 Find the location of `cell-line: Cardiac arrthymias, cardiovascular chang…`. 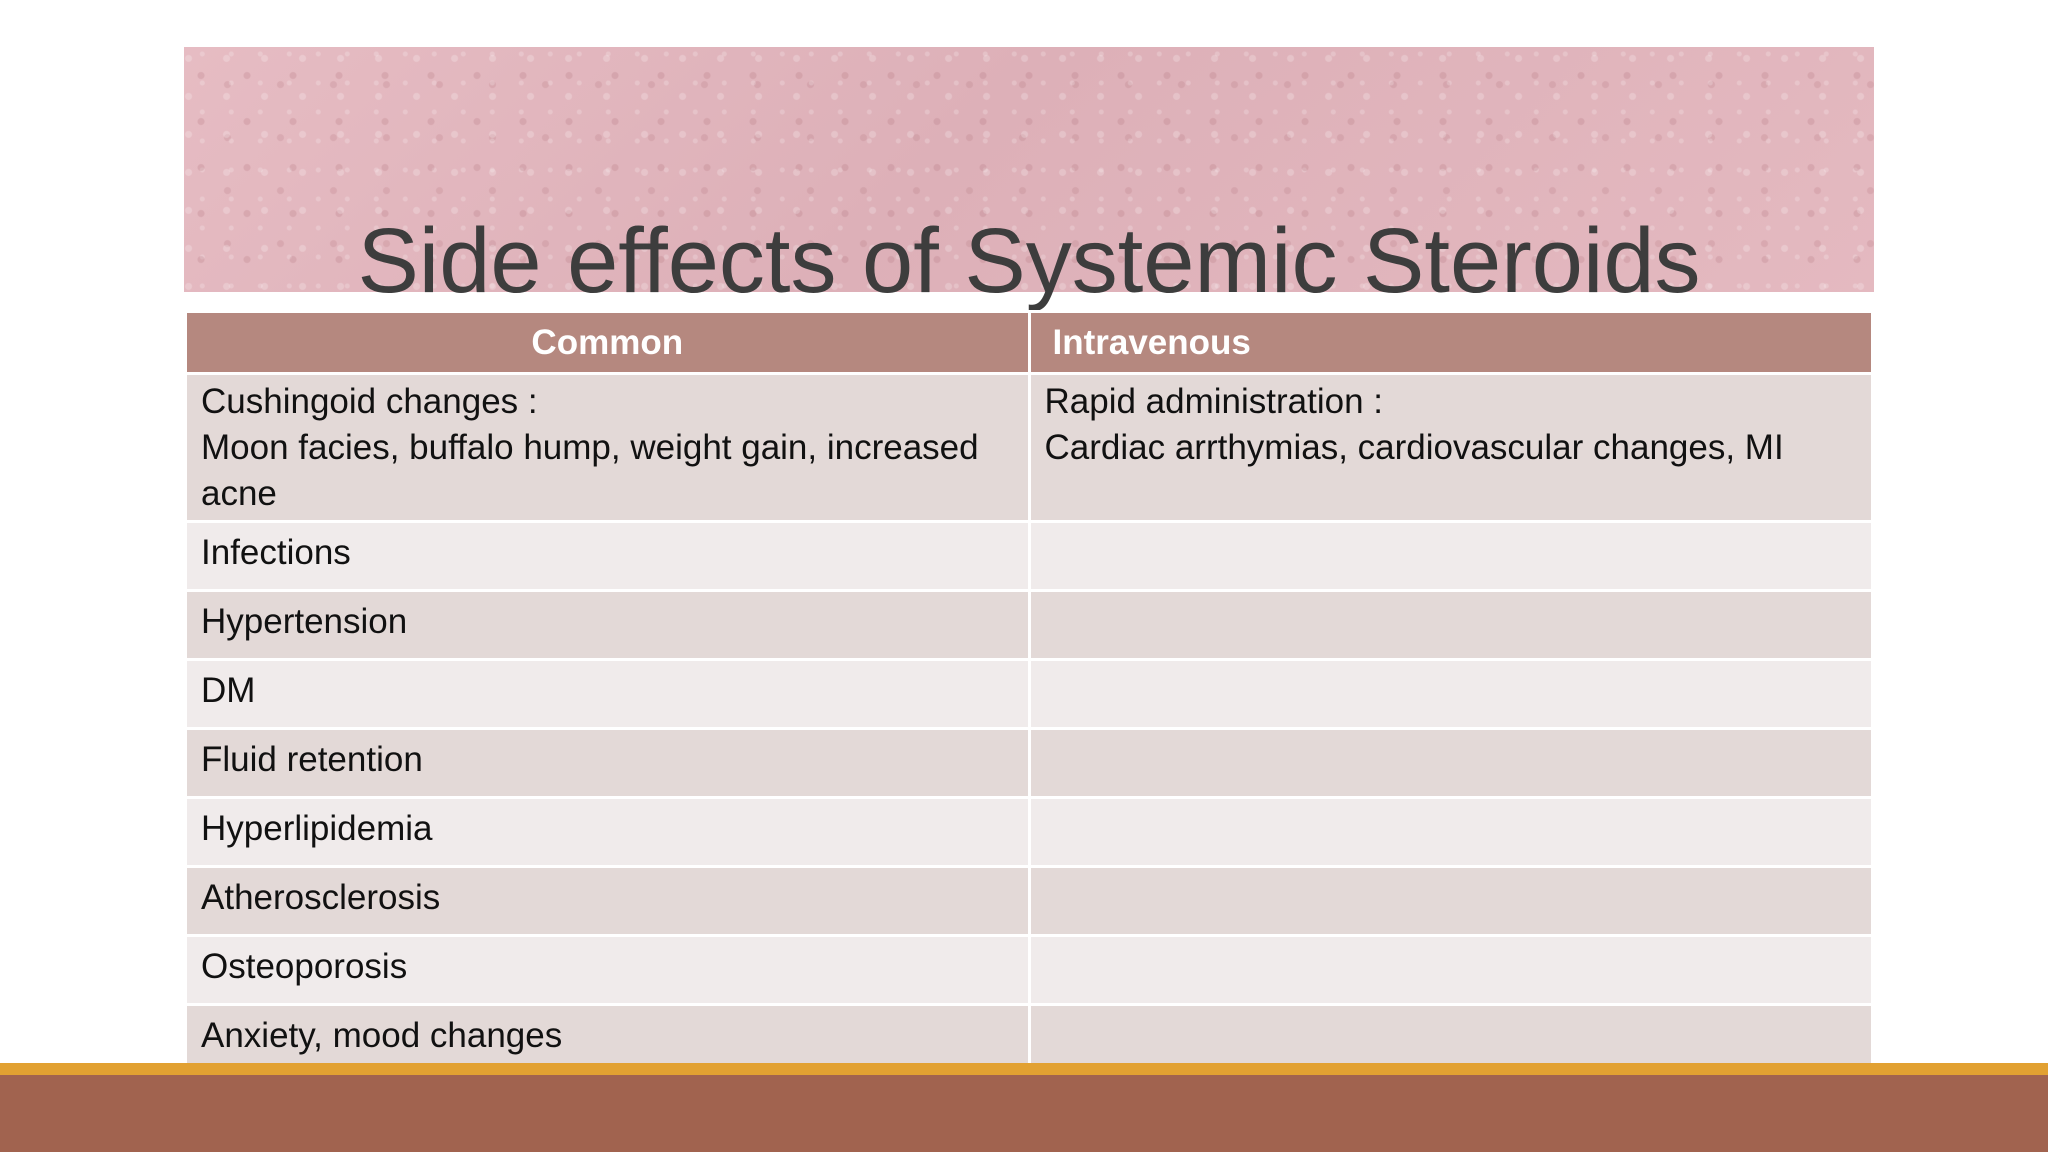

cell-line: Cardiac arrthymias, cardiovascular chang… is located at coordinates (1414, 447).